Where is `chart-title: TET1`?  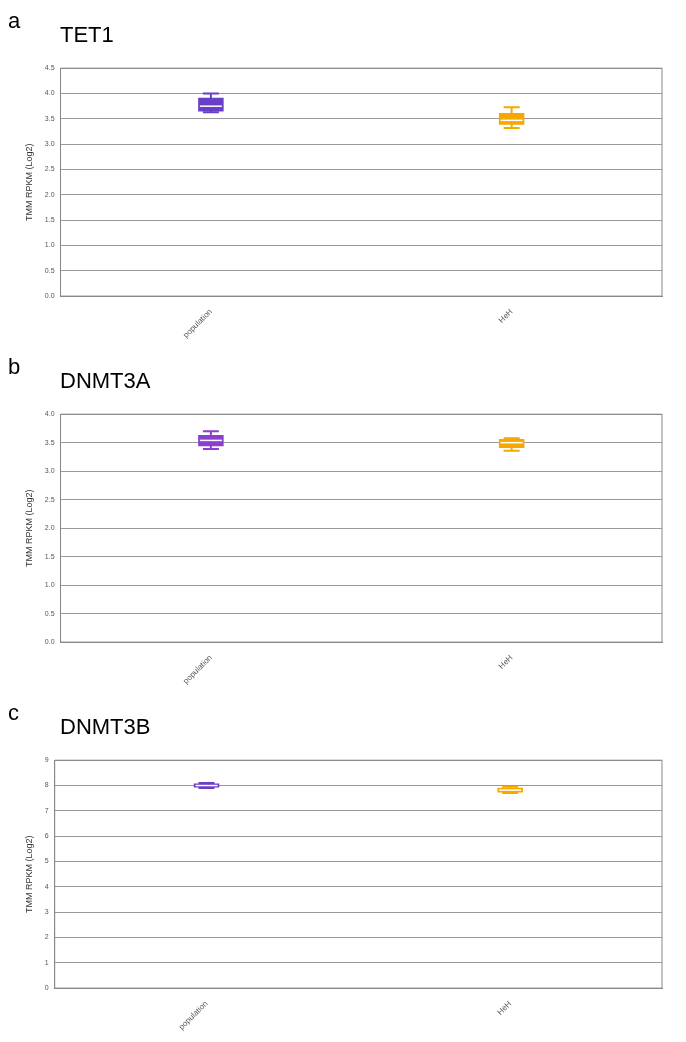
chart-title: TET1 is located at coordinates (87, 35).